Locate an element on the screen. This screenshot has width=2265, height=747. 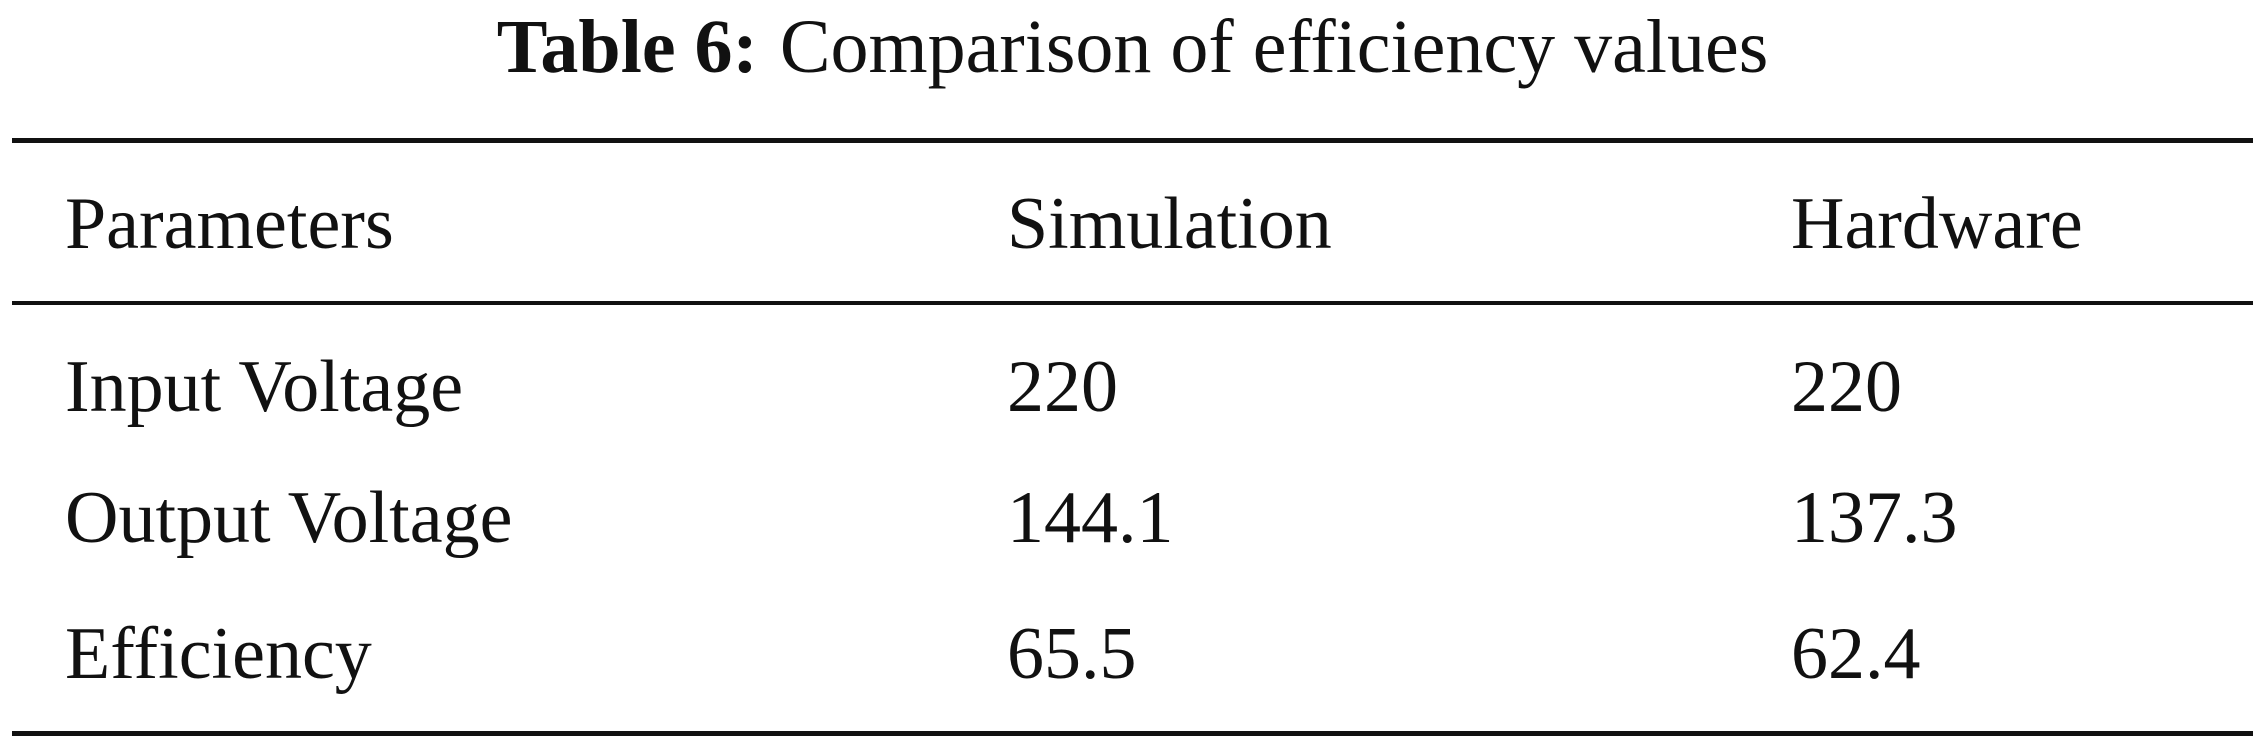
header-cell: Parameters is located at coordinates (229, 224).